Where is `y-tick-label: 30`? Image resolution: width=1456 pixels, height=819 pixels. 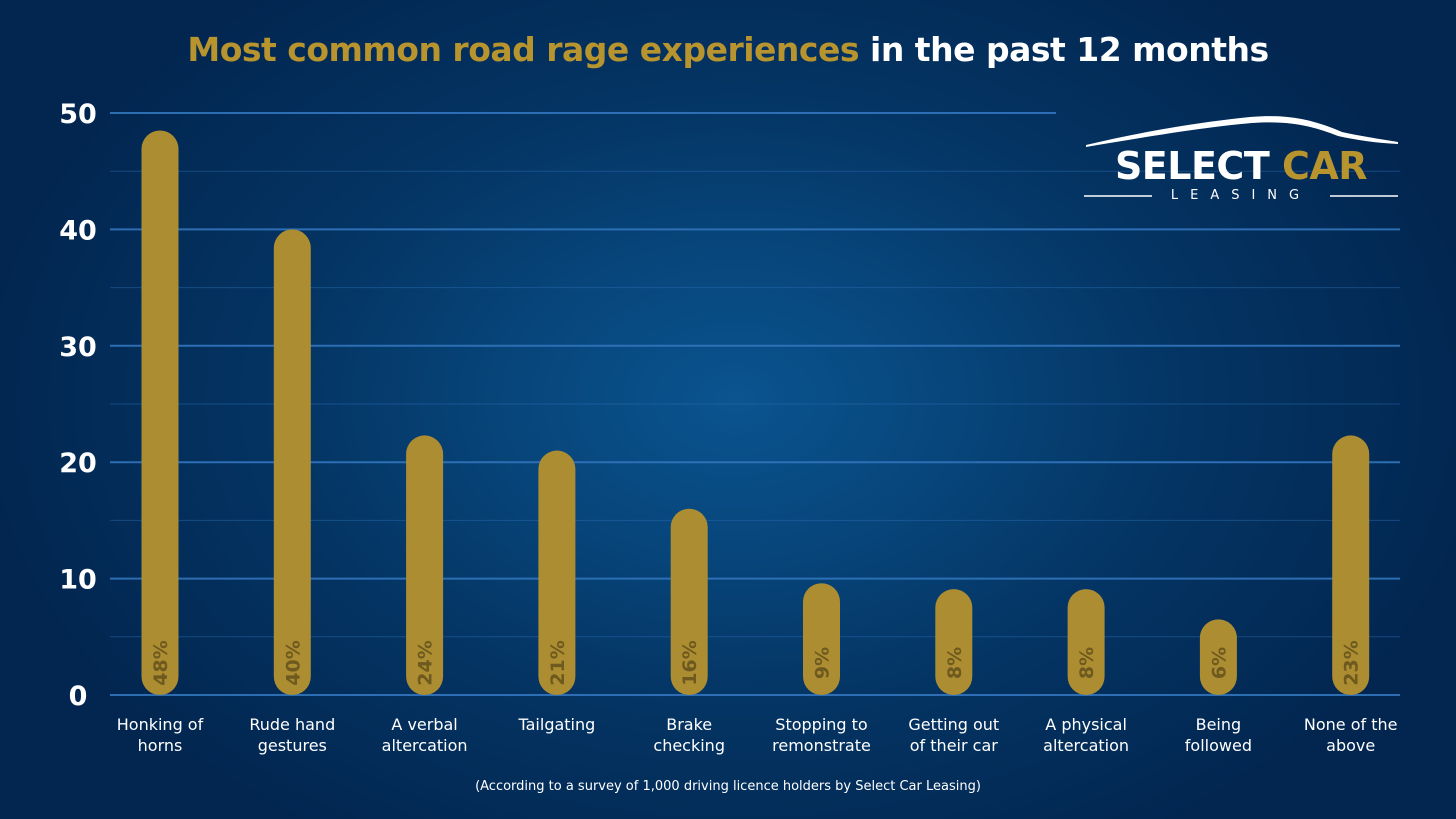 y-tick-label: 30 is located at coordinates (78, 347).